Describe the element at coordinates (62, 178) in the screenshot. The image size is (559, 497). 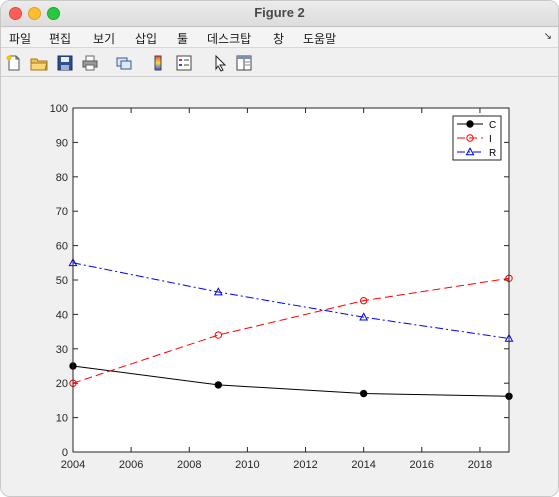
I see `y-tick-label: 80` at that location.